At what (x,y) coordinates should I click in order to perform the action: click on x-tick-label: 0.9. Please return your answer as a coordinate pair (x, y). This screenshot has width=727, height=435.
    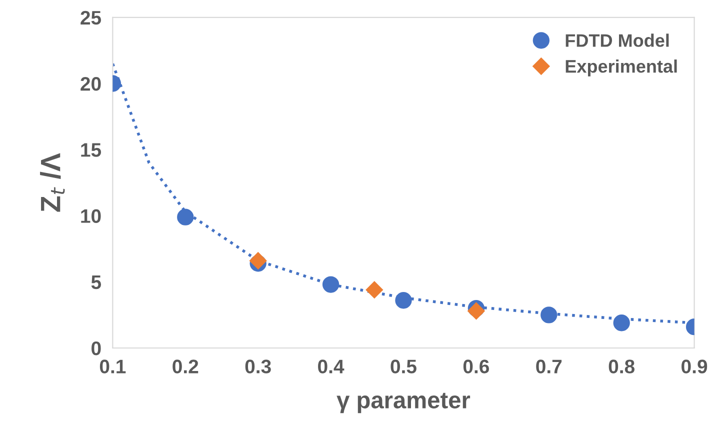
    Looking at the image, I should click on (695, 367).